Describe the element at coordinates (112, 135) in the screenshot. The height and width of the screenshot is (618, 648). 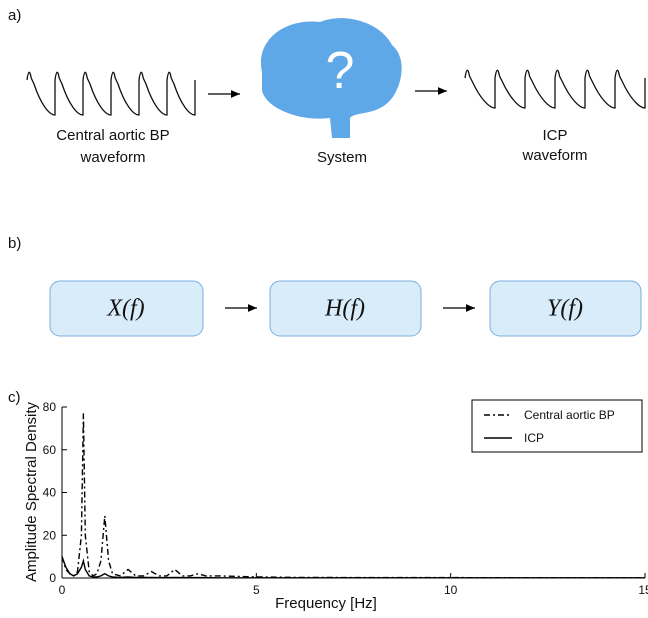
I see `input-label: Central aortic BP` at that location.